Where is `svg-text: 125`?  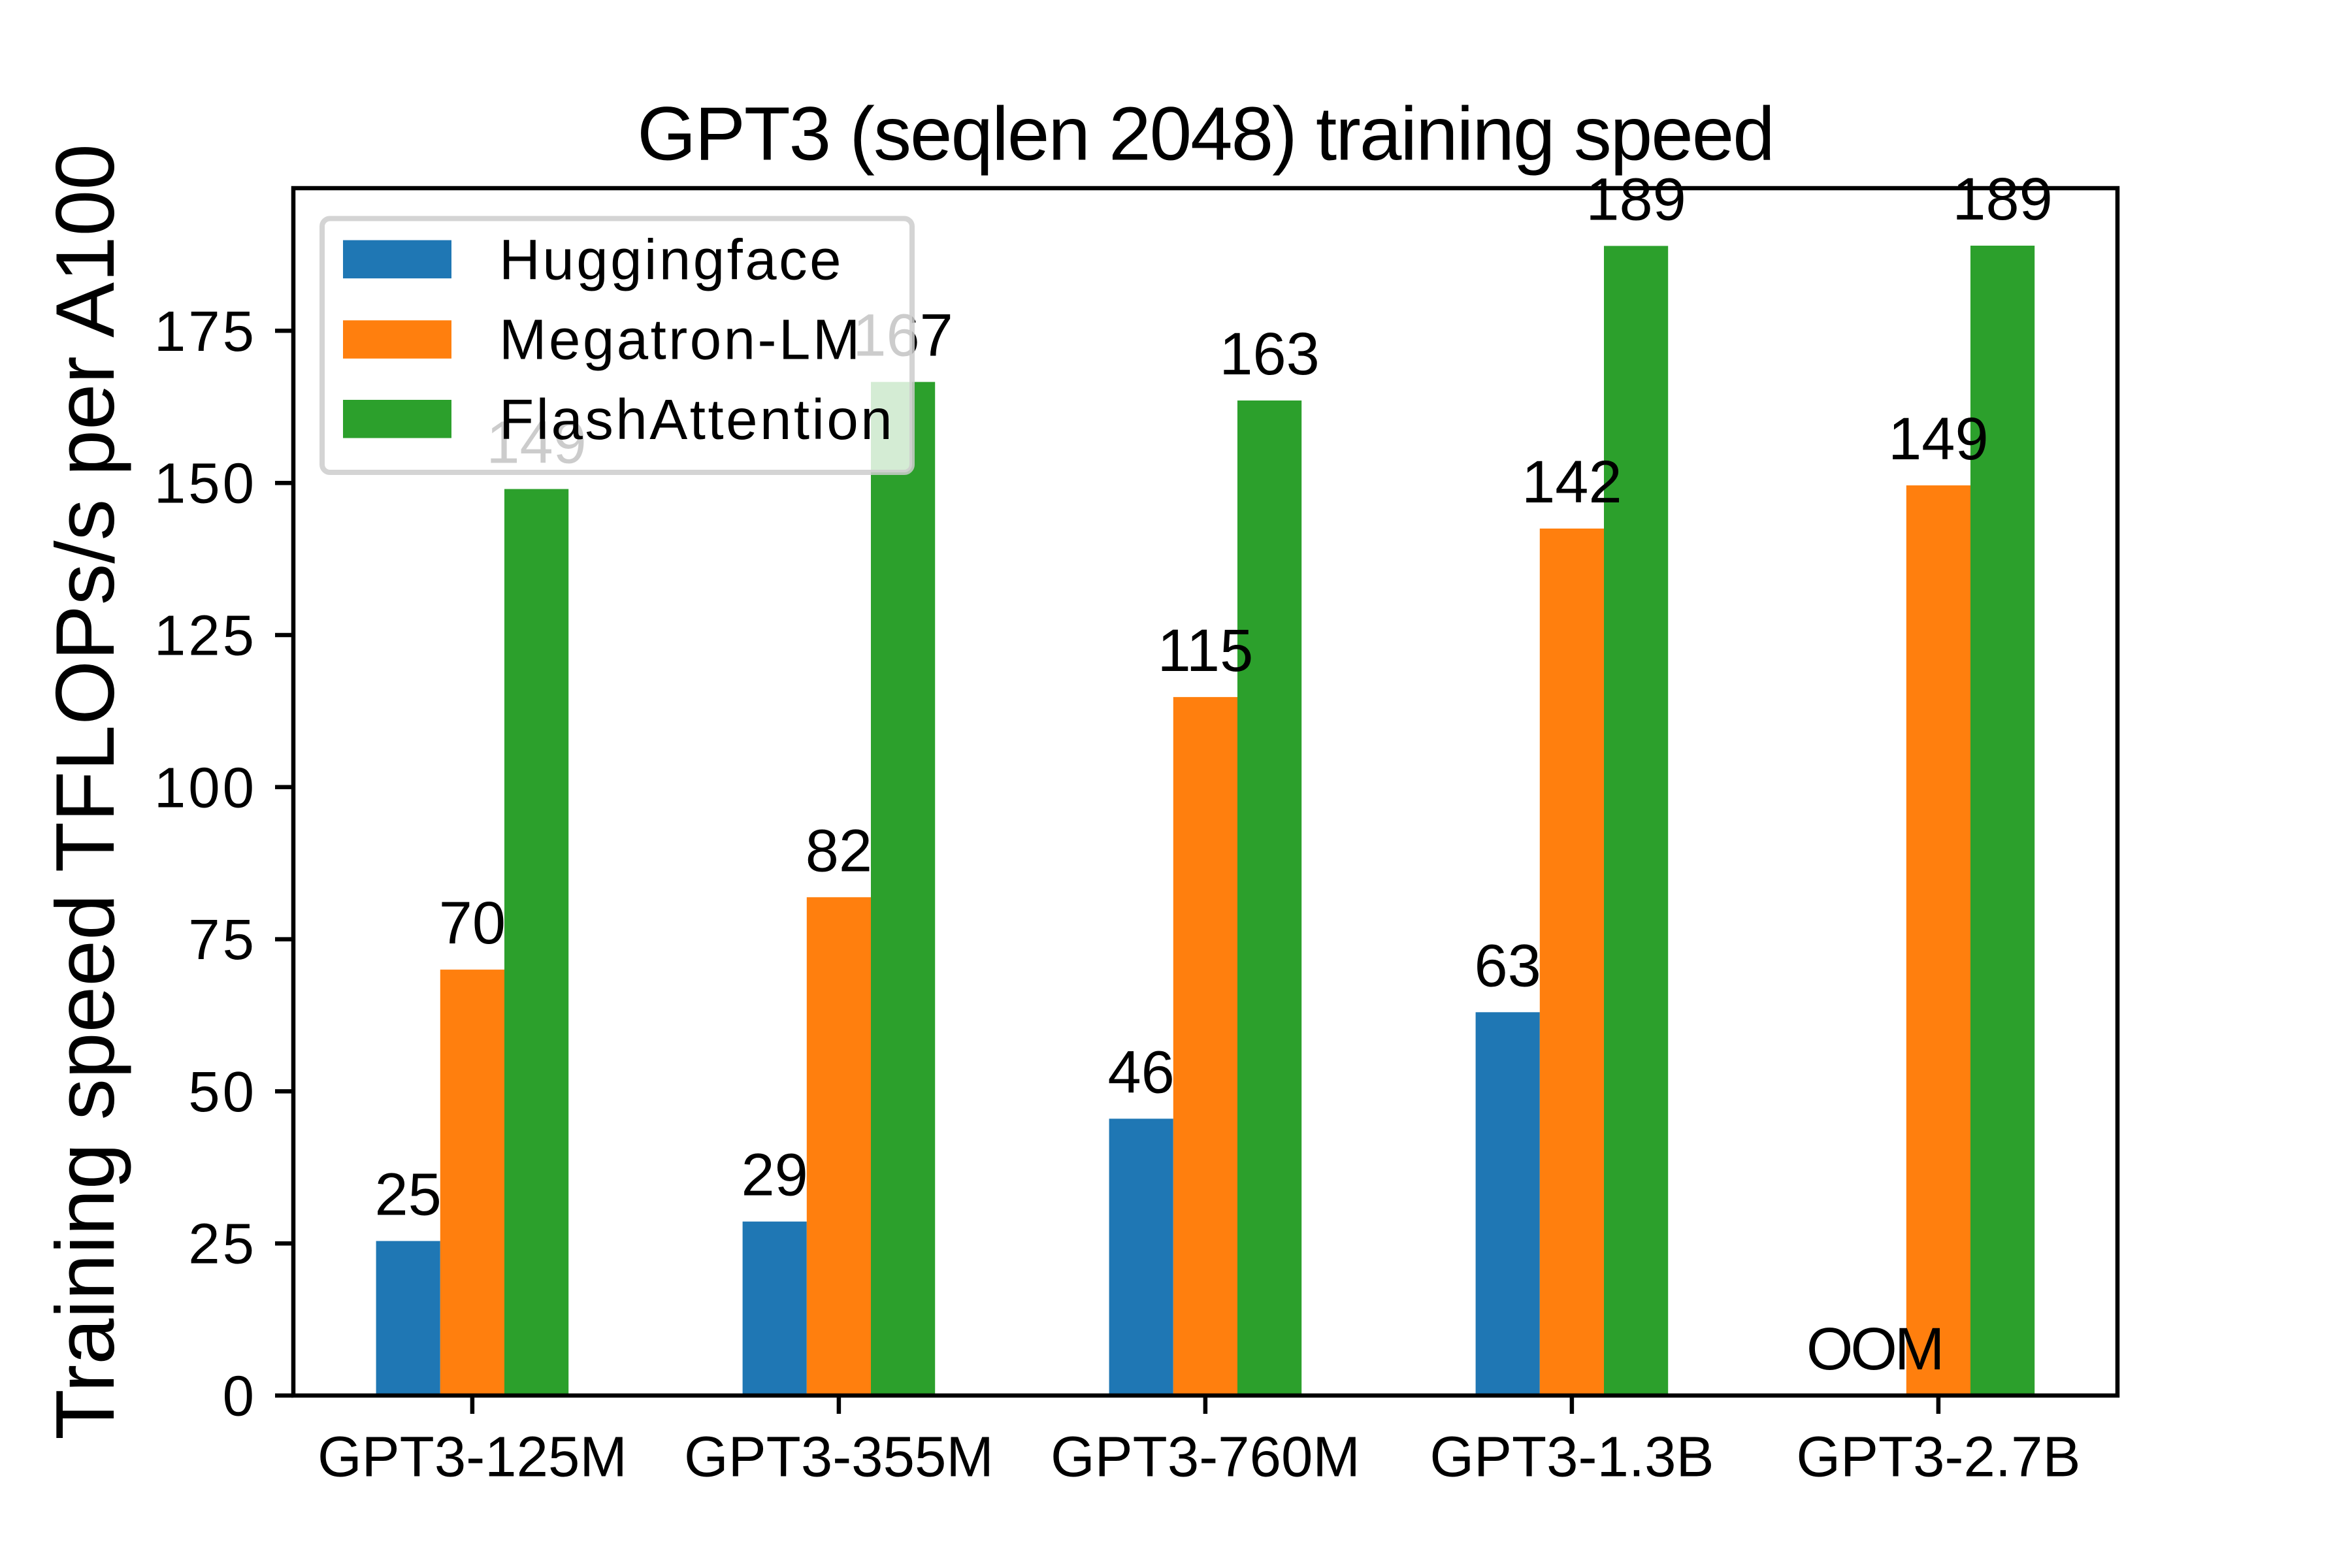
svg-text: 125 is located at coordinates (205, 636).